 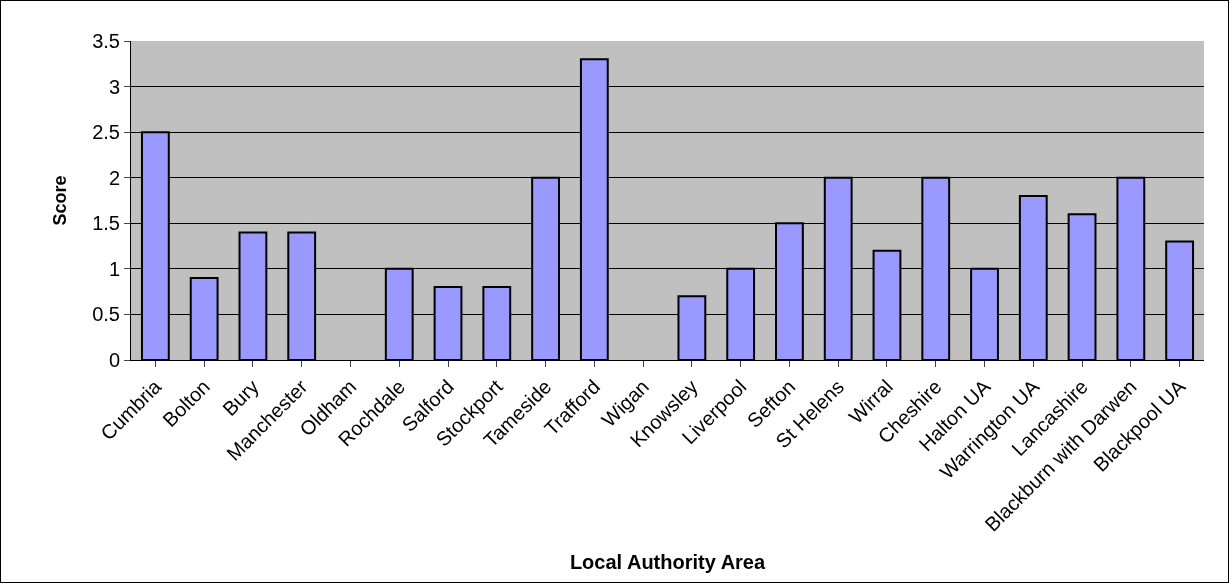 What do you see at coordinates (114, 360) in the screenshot?
I see `y-tick-label: 0` at bounding box center [114, 360].